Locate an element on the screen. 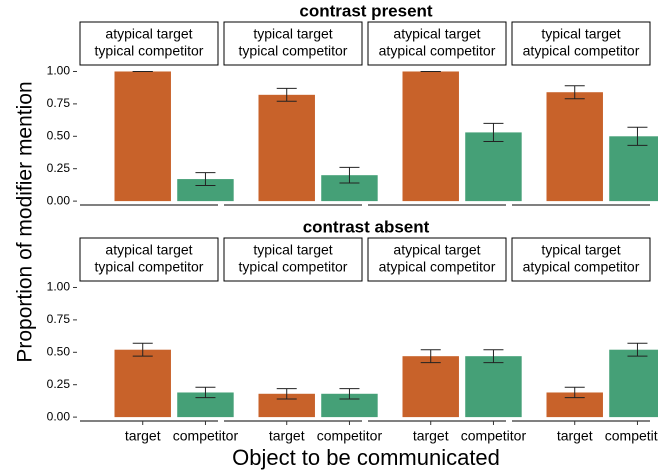  x-axis-title: Object to be communicated is located at coordinates (366, 457).